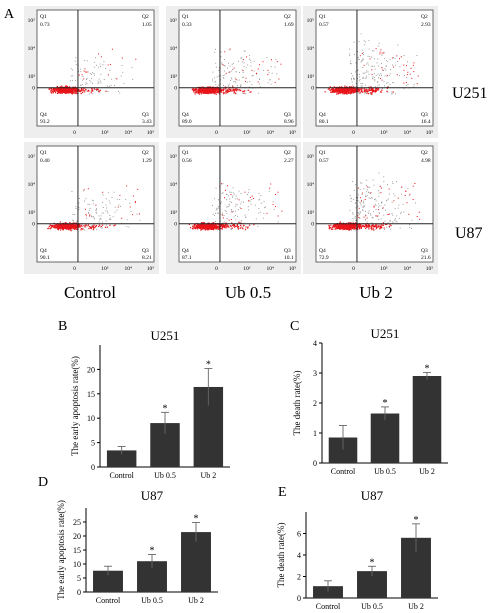 This screenshot has height=613, width=500. What do you see at coordinates (322, 115) in the screenshot?
I see `quadrant-name-q4: Q4` at bounding box center [322, 115].